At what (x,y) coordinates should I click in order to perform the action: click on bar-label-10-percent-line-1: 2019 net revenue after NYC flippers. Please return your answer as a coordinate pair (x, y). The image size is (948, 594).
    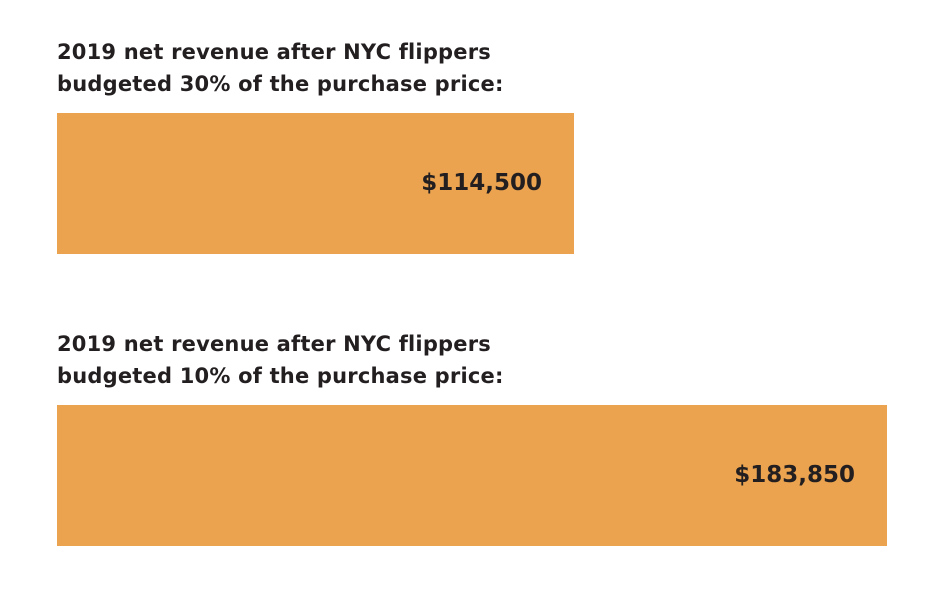
    Looking at the image, I should click on (274, 344).